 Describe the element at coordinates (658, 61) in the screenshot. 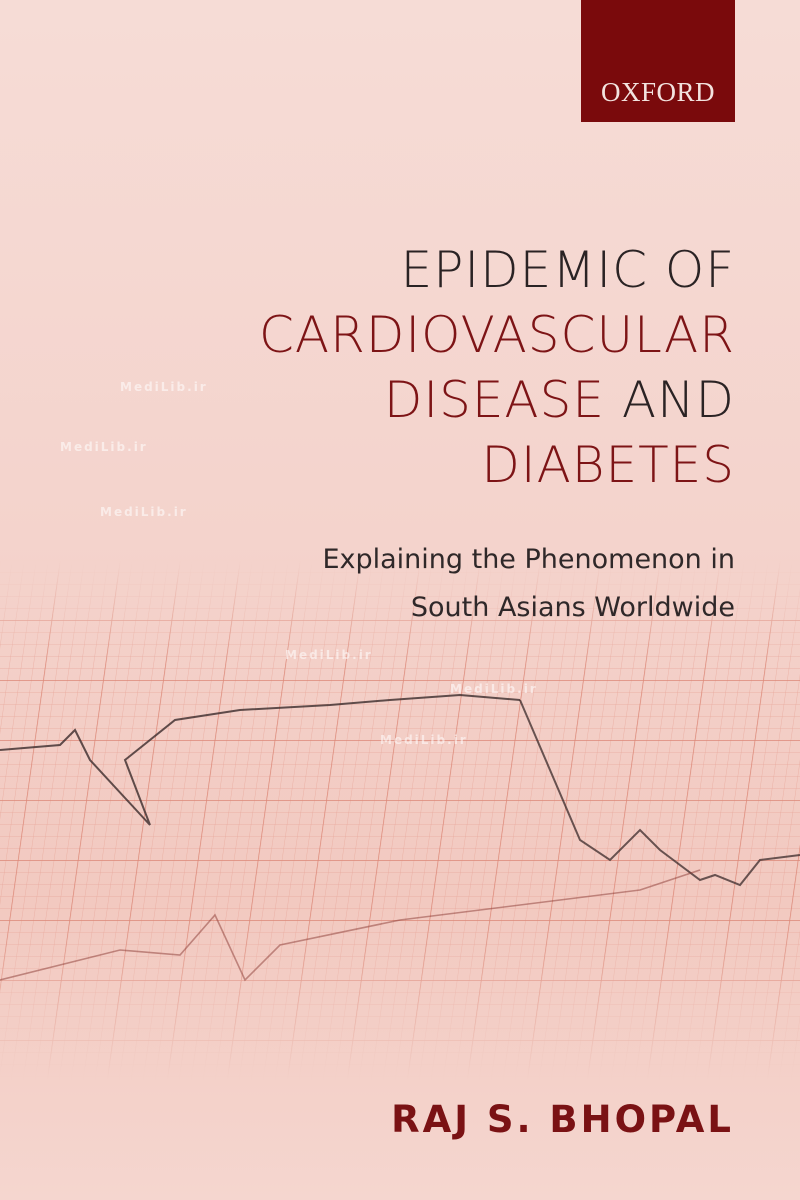

I see `publisher-logo: OXFORD` at that location.